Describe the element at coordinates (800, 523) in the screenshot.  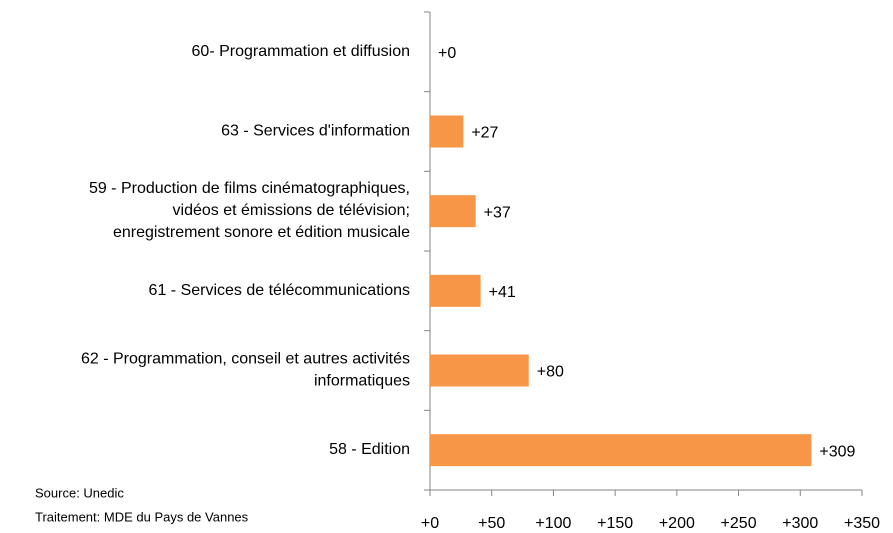
I see `x-tick-label: +300` at that location.